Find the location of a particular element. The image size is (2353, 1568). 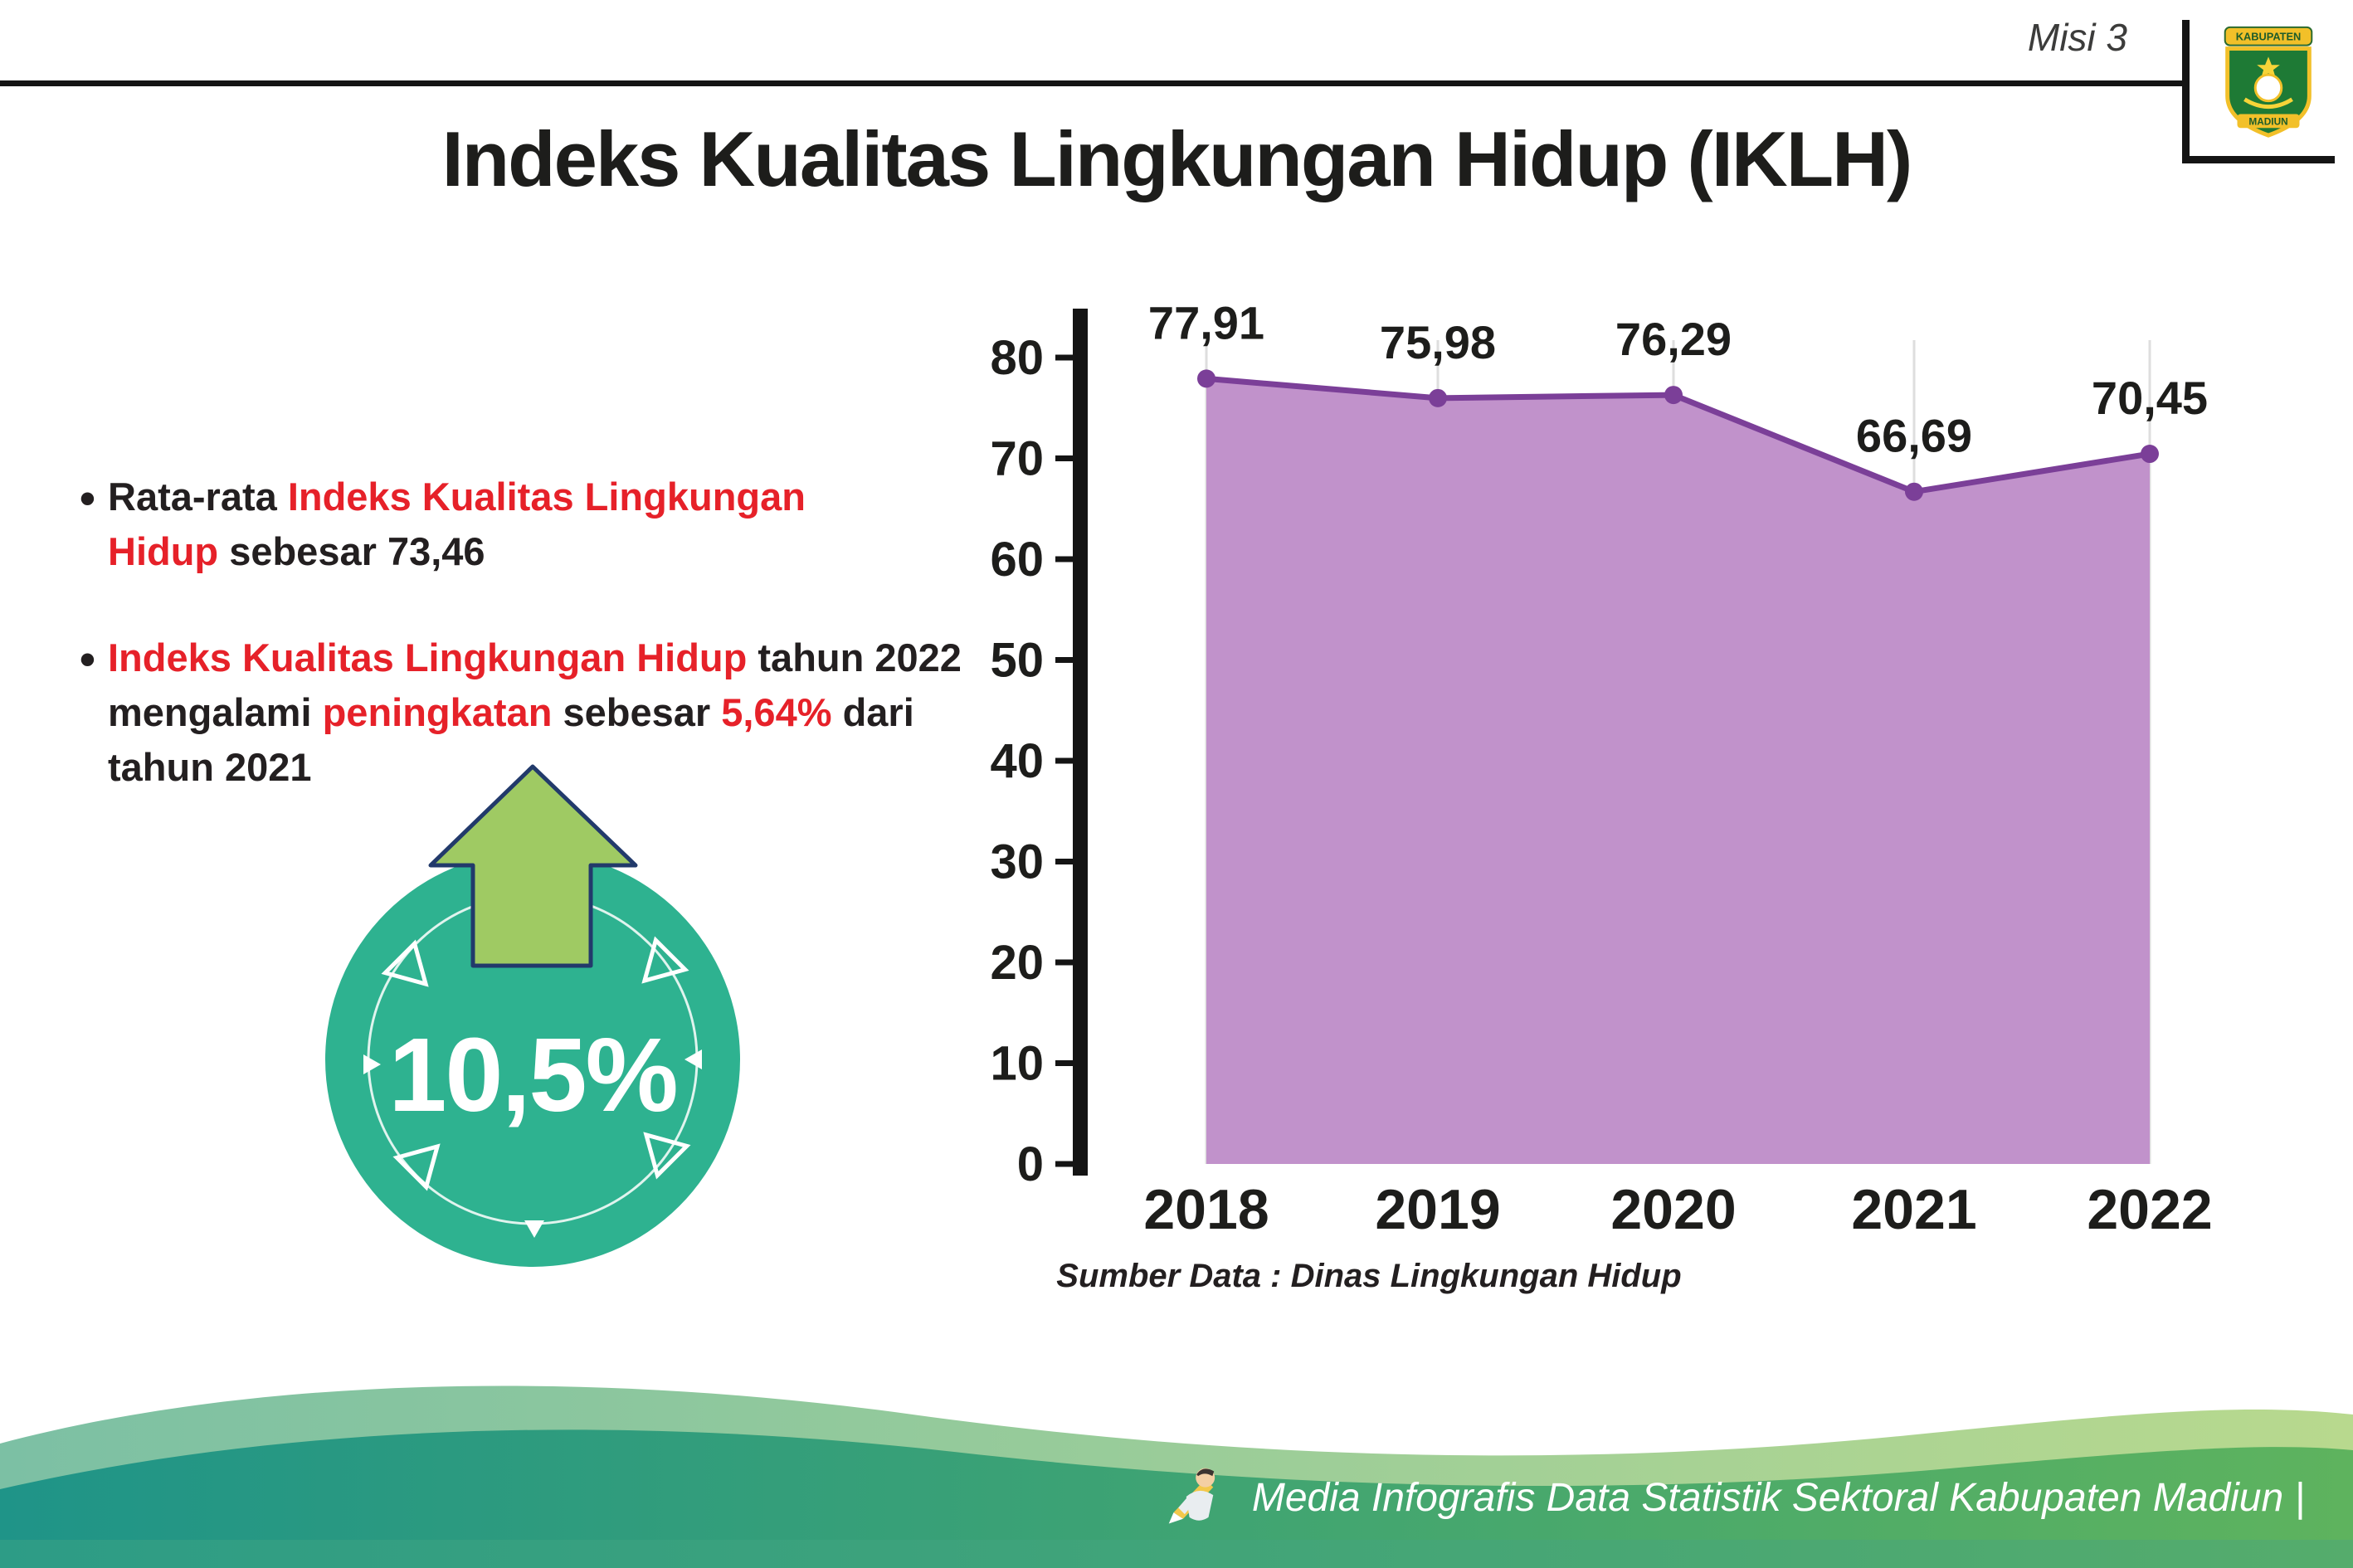

value-label: 77,91 is located at coordinates (1206, 322).